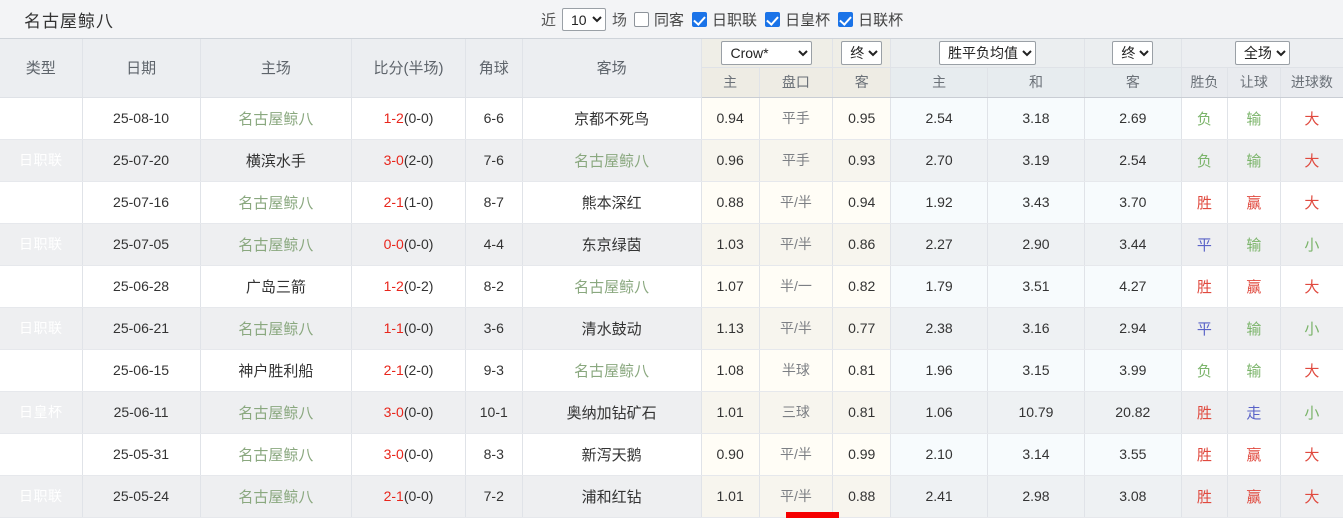 This screenshot has width=1343, height=519. Describe the element at coordinates (494, 328) in the screenshot. I see `cell-corner: 3-6` at that location.